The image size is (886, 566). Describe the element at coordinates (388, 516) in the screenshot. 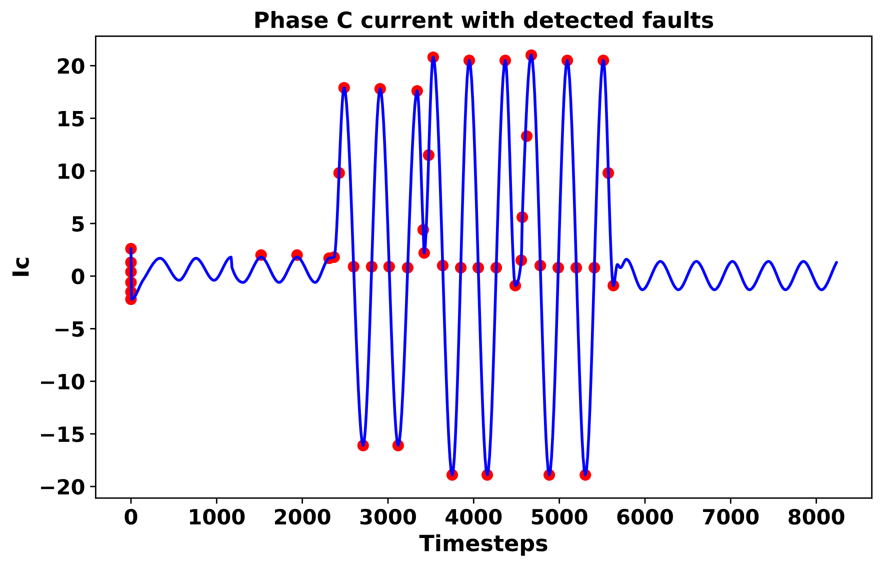

I see `x-tick-label: 3000` at that location.